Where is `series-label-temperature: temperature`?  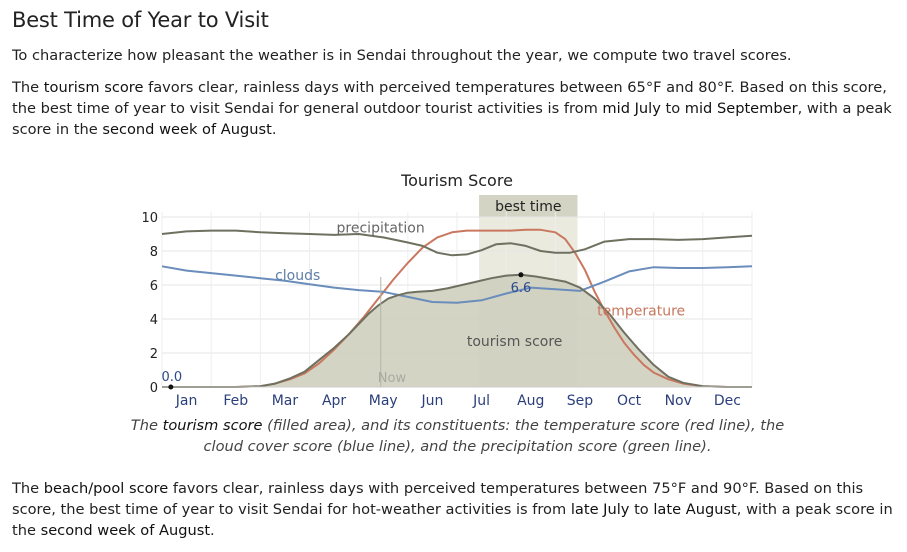 series-label-temperature: temperature is located at coordinates (641, 312).